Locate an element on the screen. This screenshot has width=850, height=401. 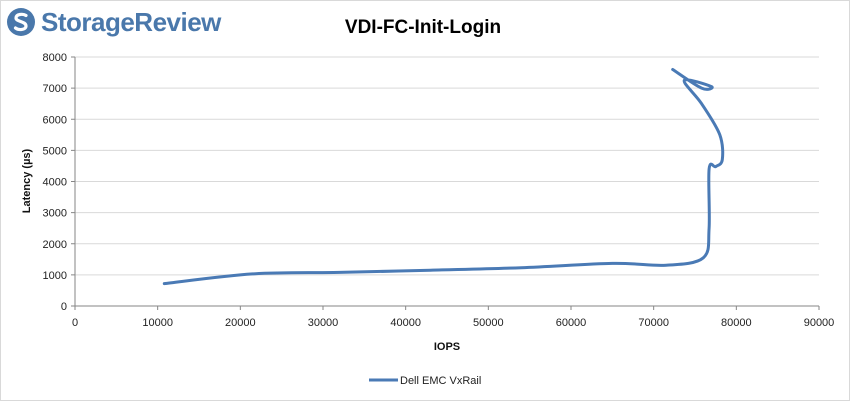
x-tick-label: 60000 is located at coordinates (571, 323).